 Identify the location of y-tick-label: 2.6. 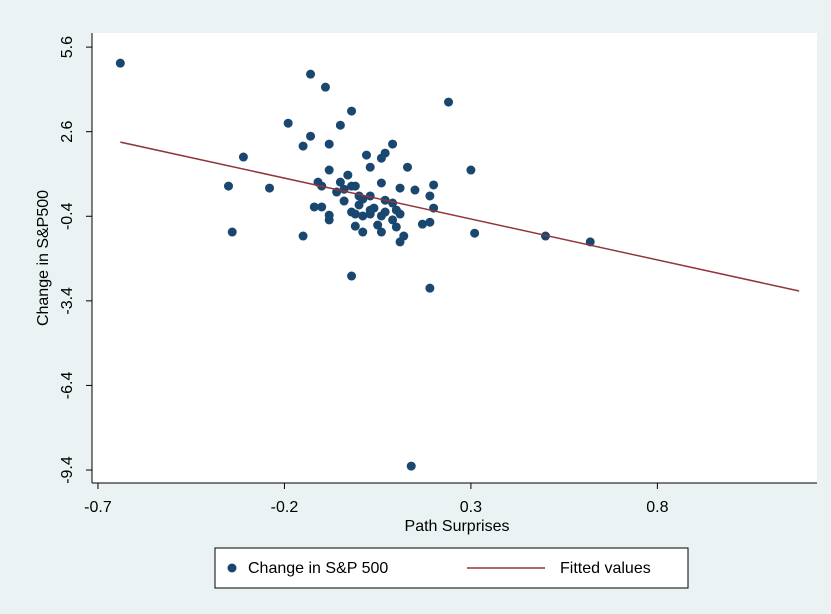
(67, 131).